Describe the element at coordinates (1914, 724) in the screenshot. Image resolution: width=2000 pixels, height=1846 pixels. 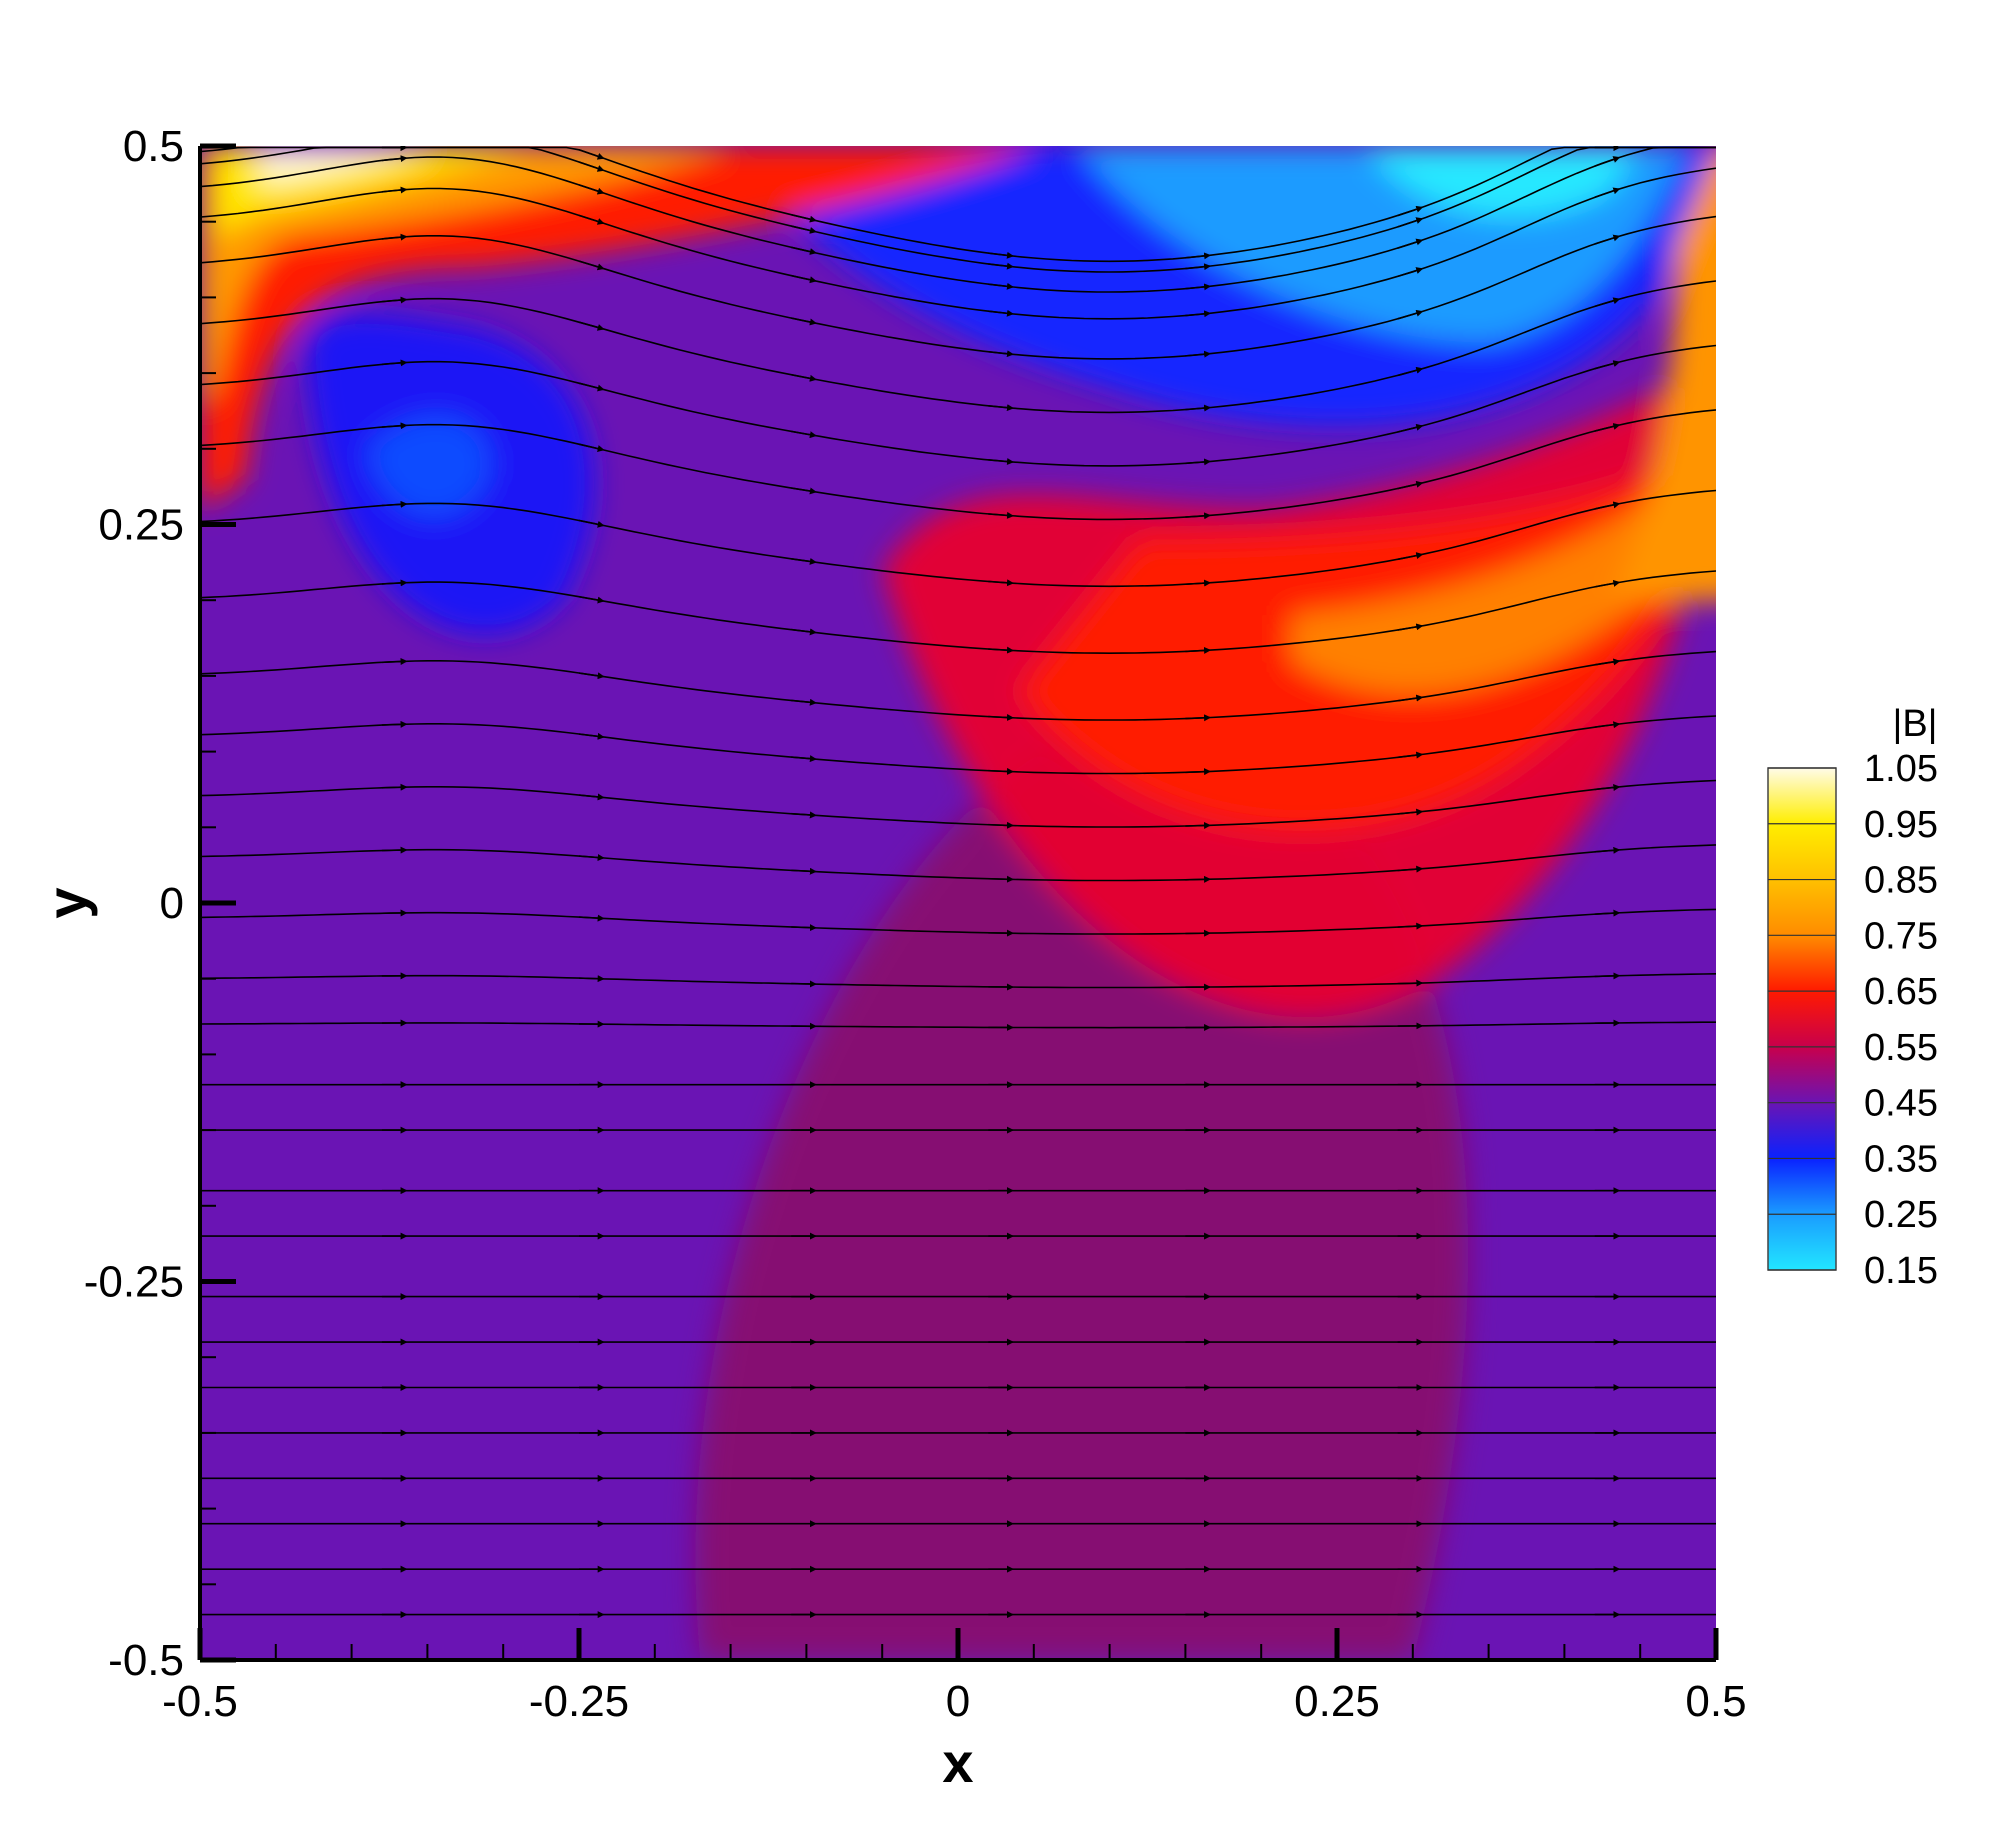
I see `colorbar-title: |B|` at that location.